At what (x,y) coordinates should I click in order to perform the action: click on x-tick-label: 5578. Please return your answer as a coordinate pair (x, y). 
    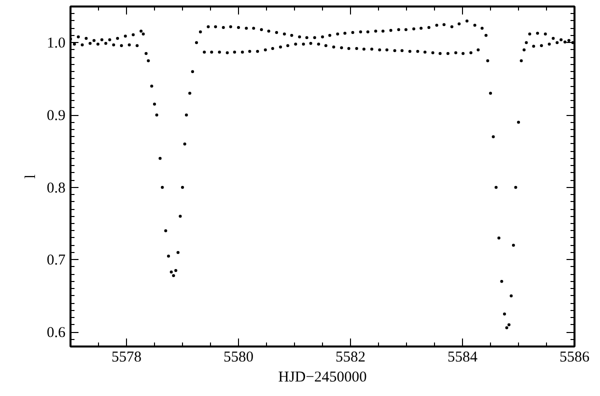
    Looking at the image, I should click on (127, 358).